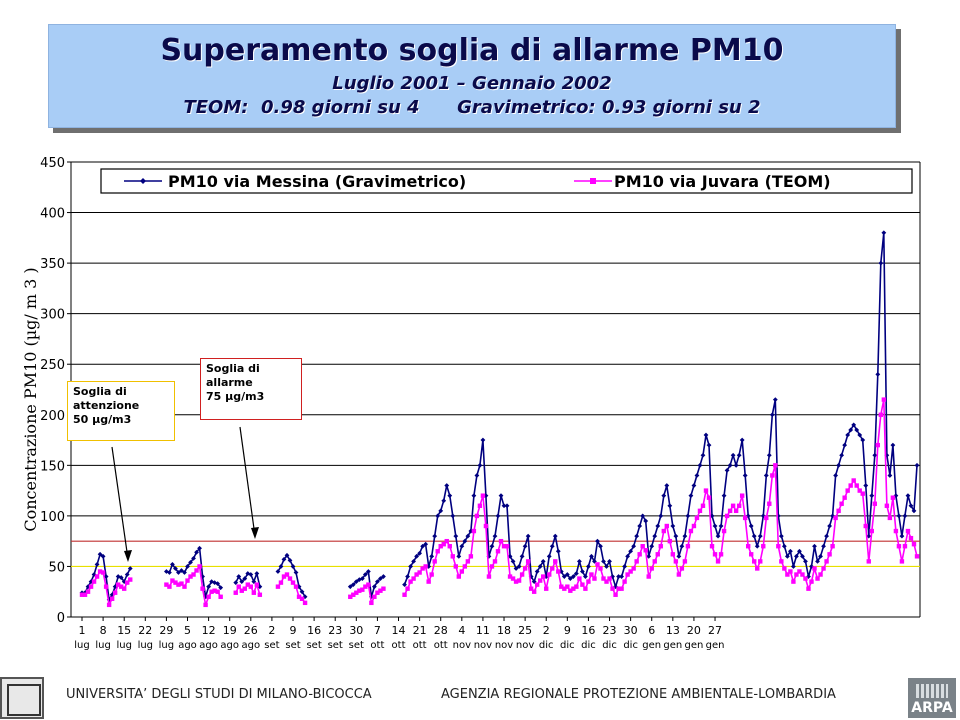  Describe the element at coordinates (120, 503) in the screenshot. I see `attention-pointer` at that location.